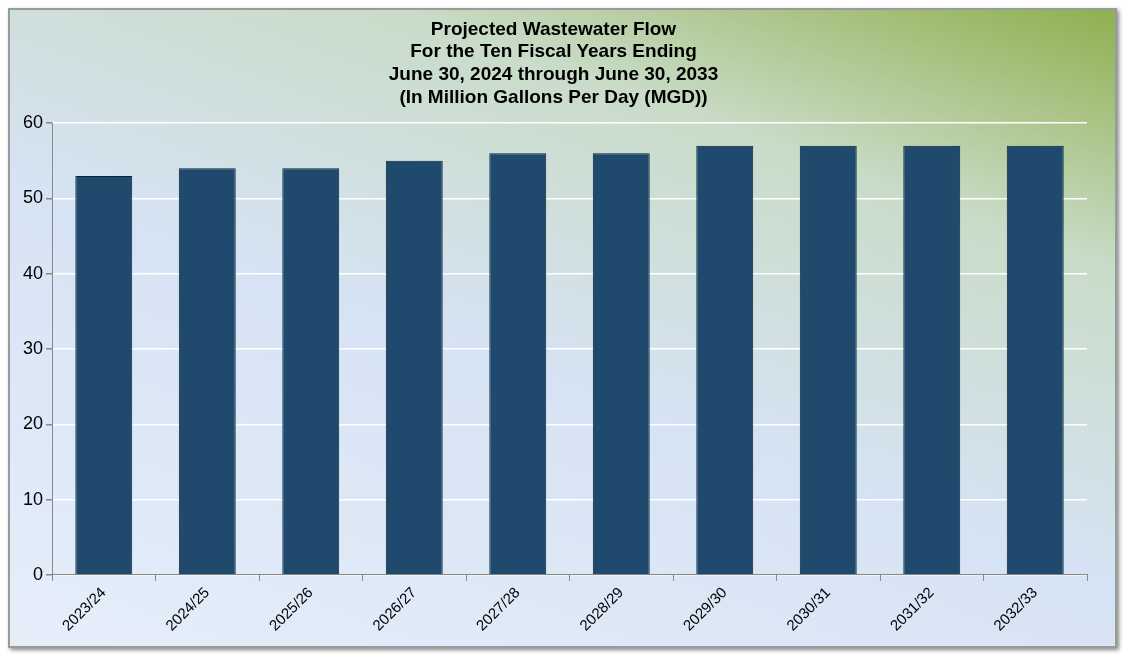  Describe the element at coordinates (553, 62) in the screenshot. I see `chart-title: Projected Wastewater Flow For the Ten Fiscal Years Ending June 30, 2024 through June 30, 2033 (In Million Gallons Per Day (MGD))` at that location.